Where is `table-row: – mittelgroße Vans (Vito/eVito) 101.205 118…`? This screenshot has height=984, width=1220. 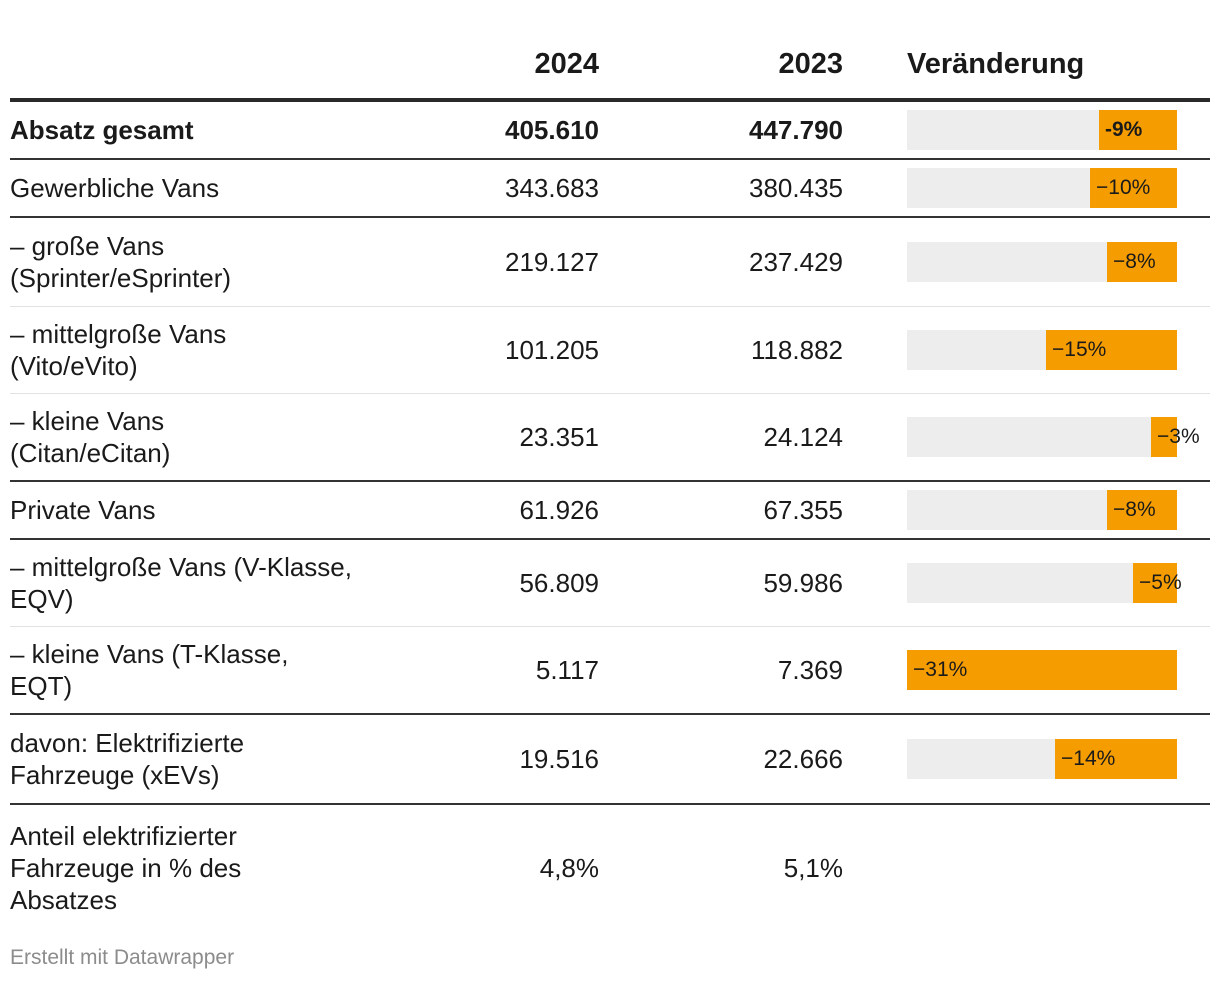
table-row: – mittelgroße Vans (Vito/eVito) 101.205 118… is located at coordinates (610, 350).